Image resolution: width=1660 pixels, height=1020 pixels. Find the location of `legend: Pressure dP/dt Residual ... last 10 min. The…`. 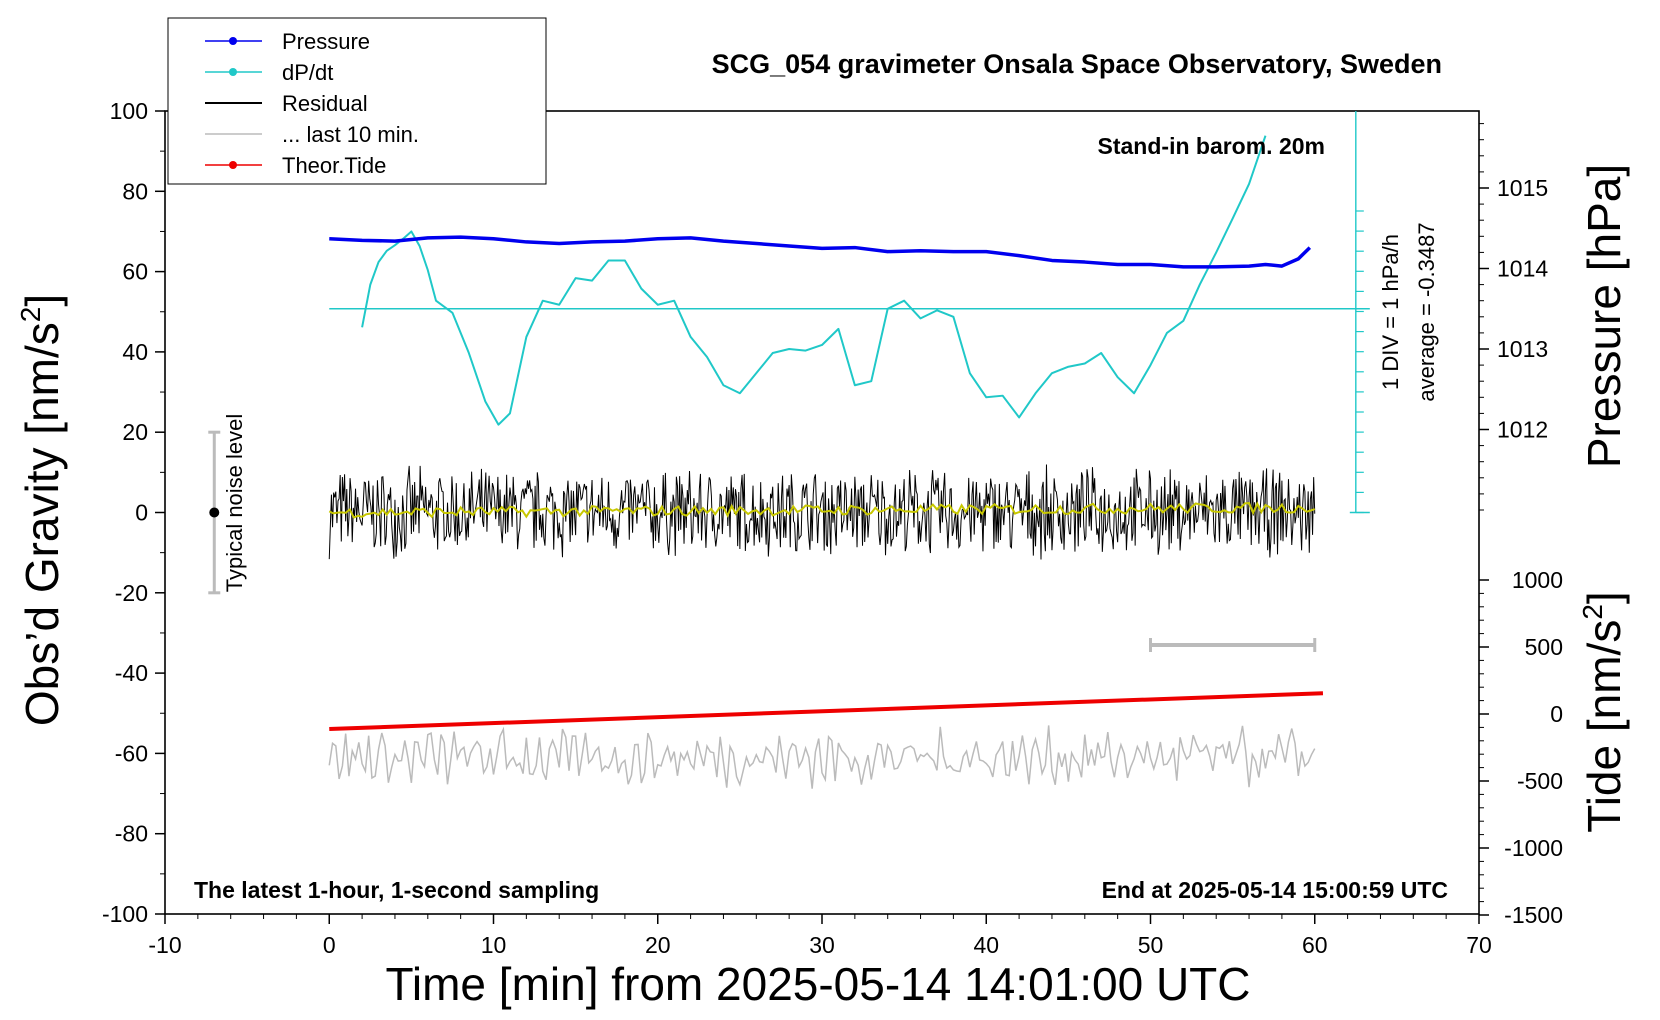

legend: Pressure dP/dt Residual ... last 10 min. The… is located at coordinates (357, 101).